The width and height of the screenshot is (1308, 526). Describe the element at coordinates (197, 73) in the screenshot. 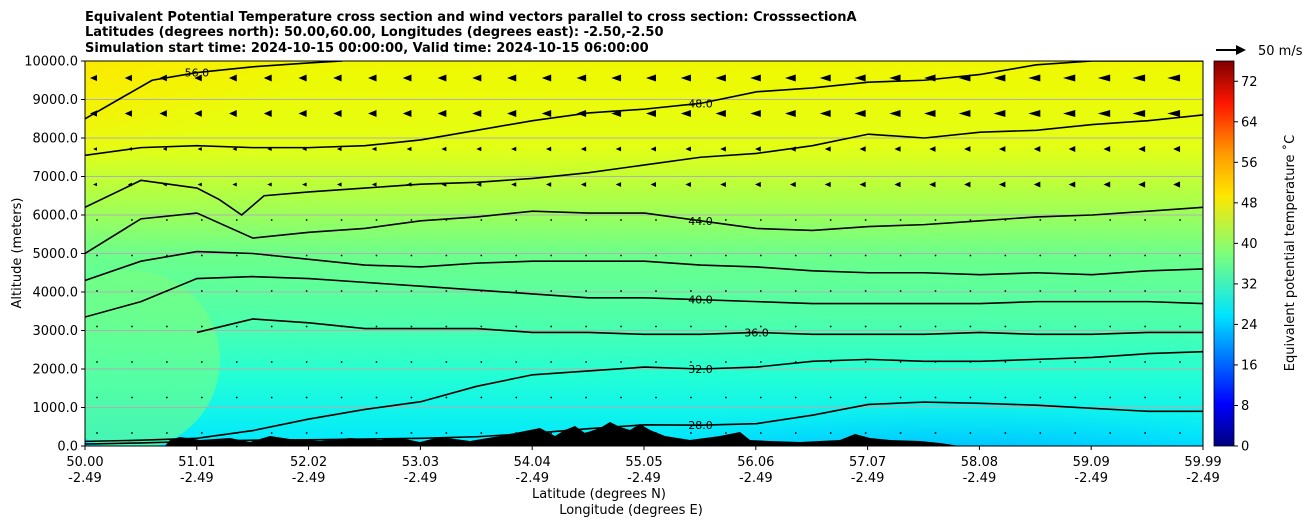

I see `contour-label: 56.0` at that location.